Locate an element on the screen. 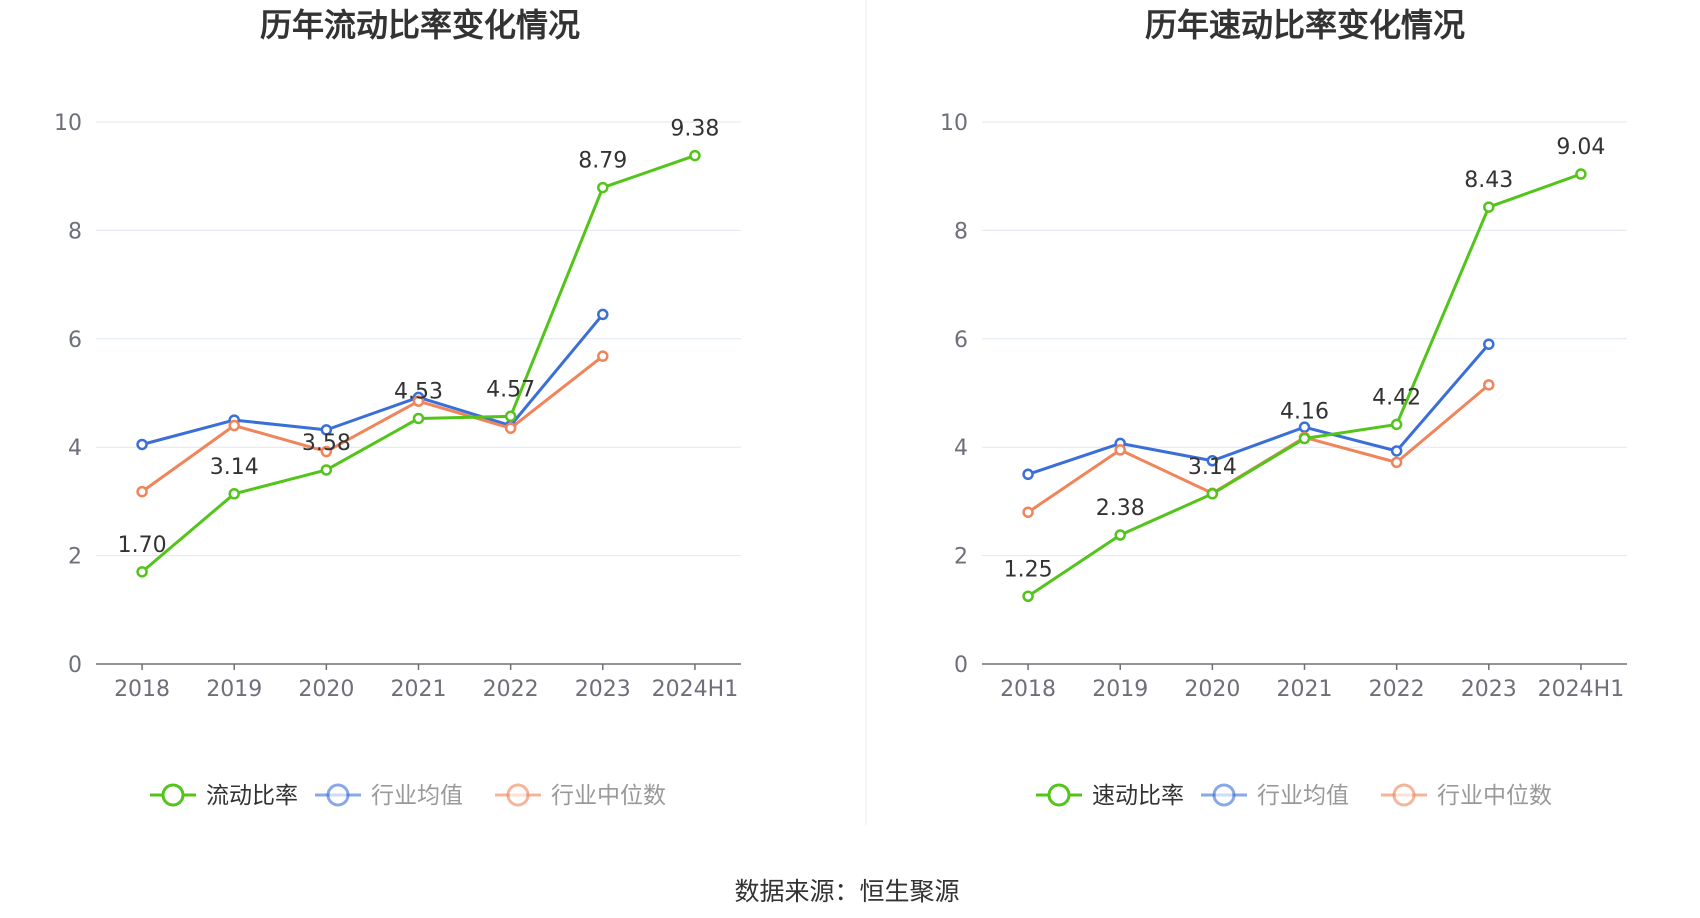  data-label: 3.58 is located at coordinates (326, 443).